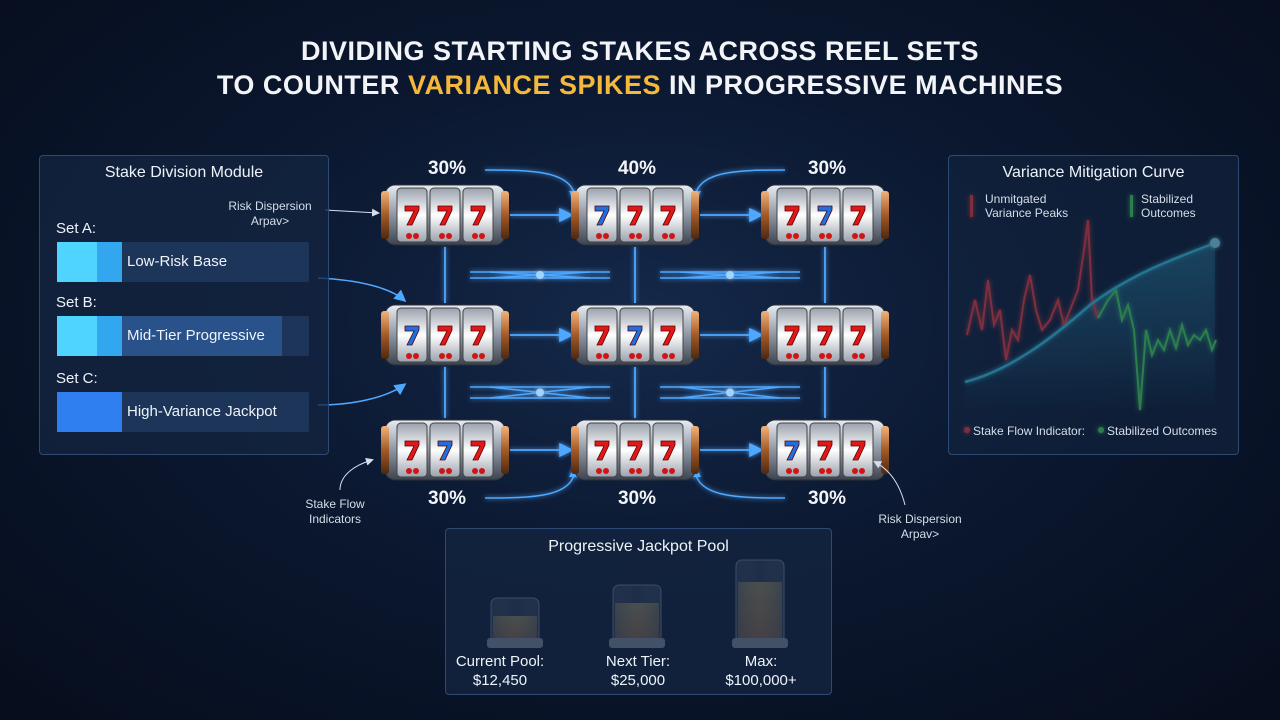 The image size is (1280, 720). Describe the element at coordinates (270, 206) in the screenshot. I see `note-line: Risk Dispersion` at that location.